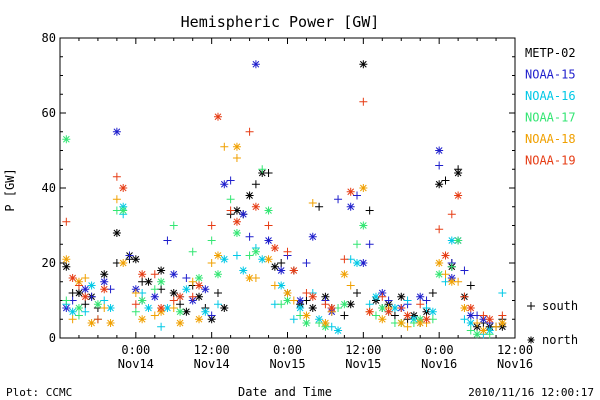 The height and width of the screenshot is (400, 600). I want to click on y-axis-label: P [GW], so click(10, 189).